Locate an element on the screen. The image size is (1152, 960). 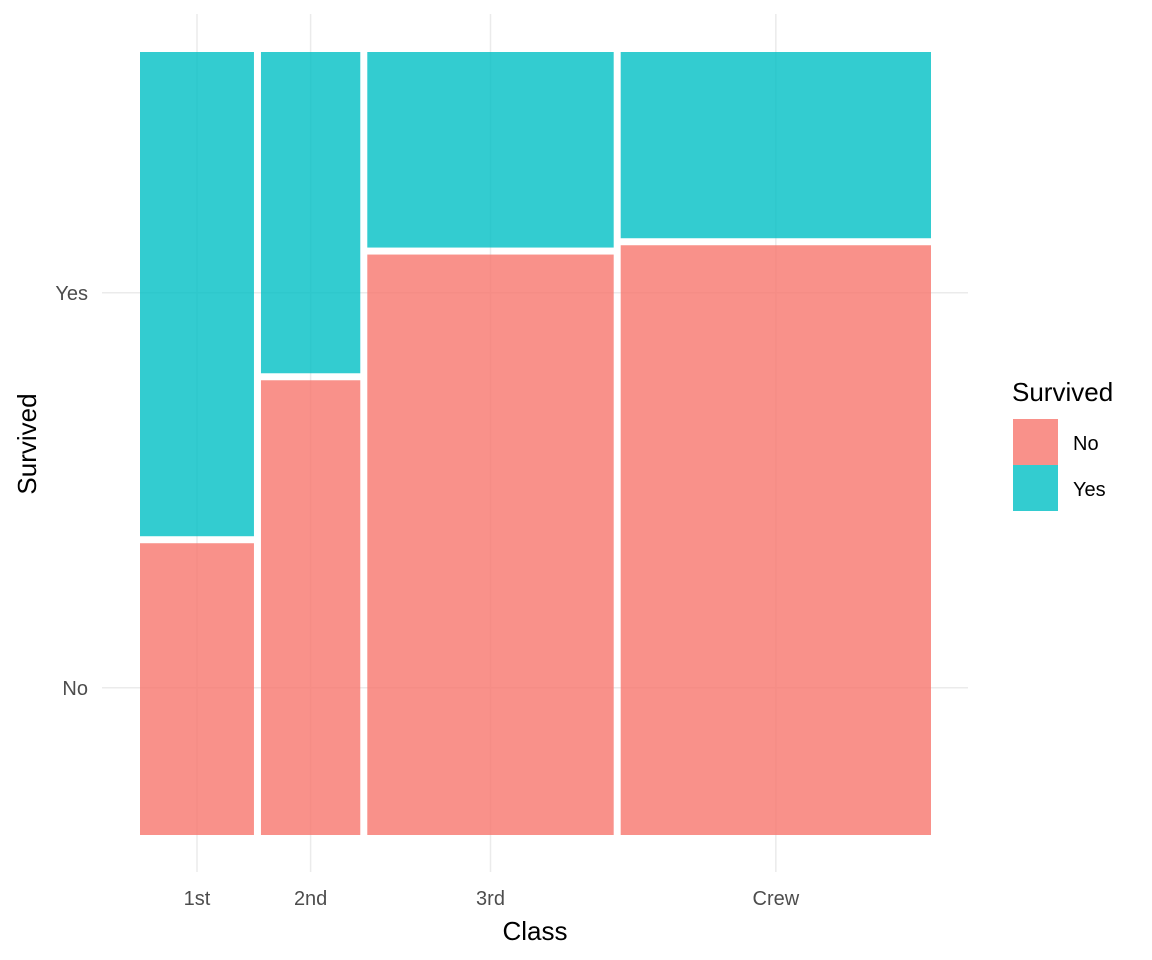
tile-3rd-no is located at coordinates (490, 544).